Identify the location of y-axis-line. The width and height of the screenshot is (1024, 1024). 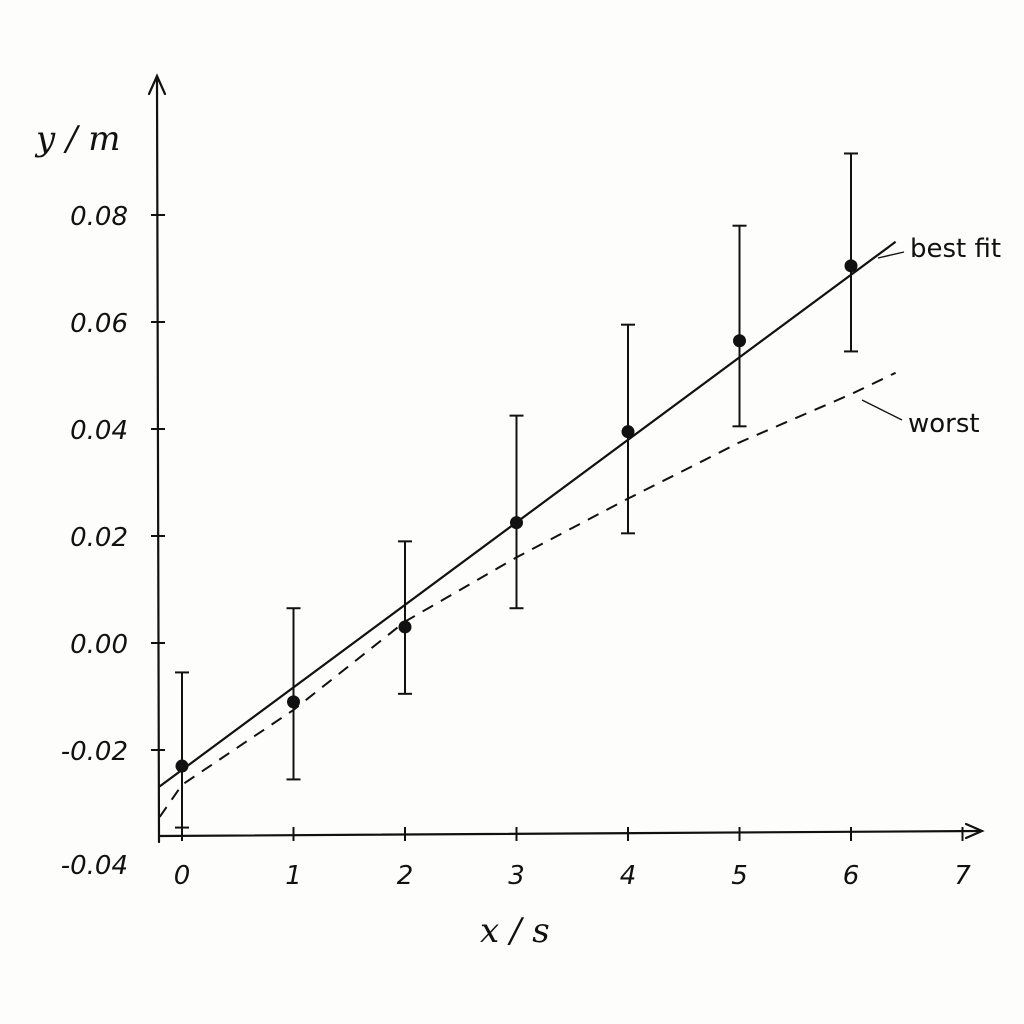
(158, 461).